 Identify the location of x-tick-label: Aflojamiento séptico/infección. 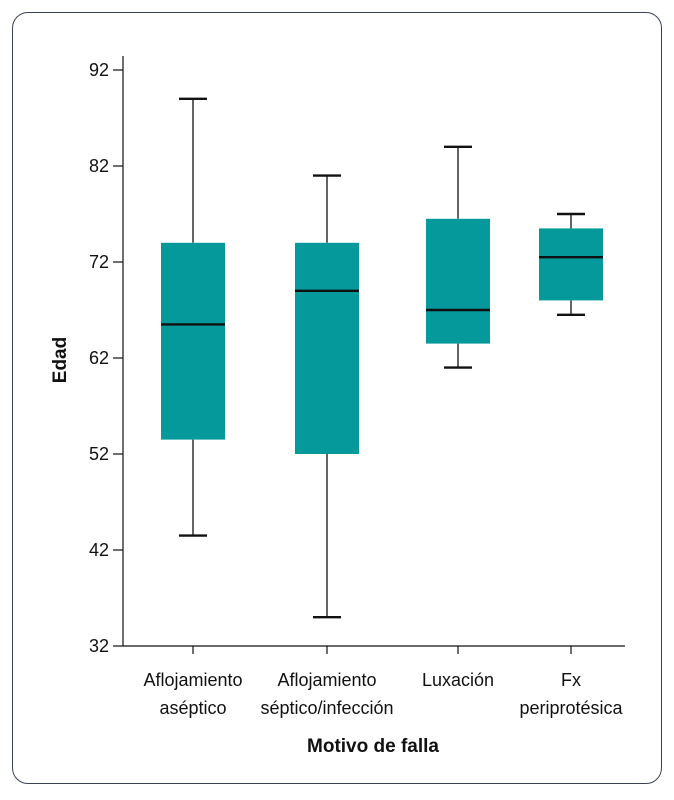
(326, 694).